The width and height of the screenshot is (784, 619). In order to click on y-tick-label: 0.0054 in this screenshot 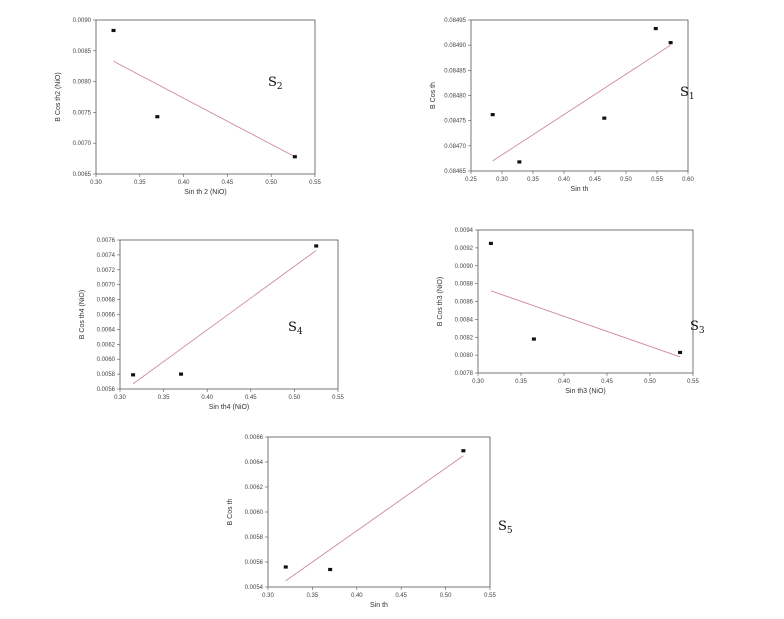, I will do `click(254, 588)`.